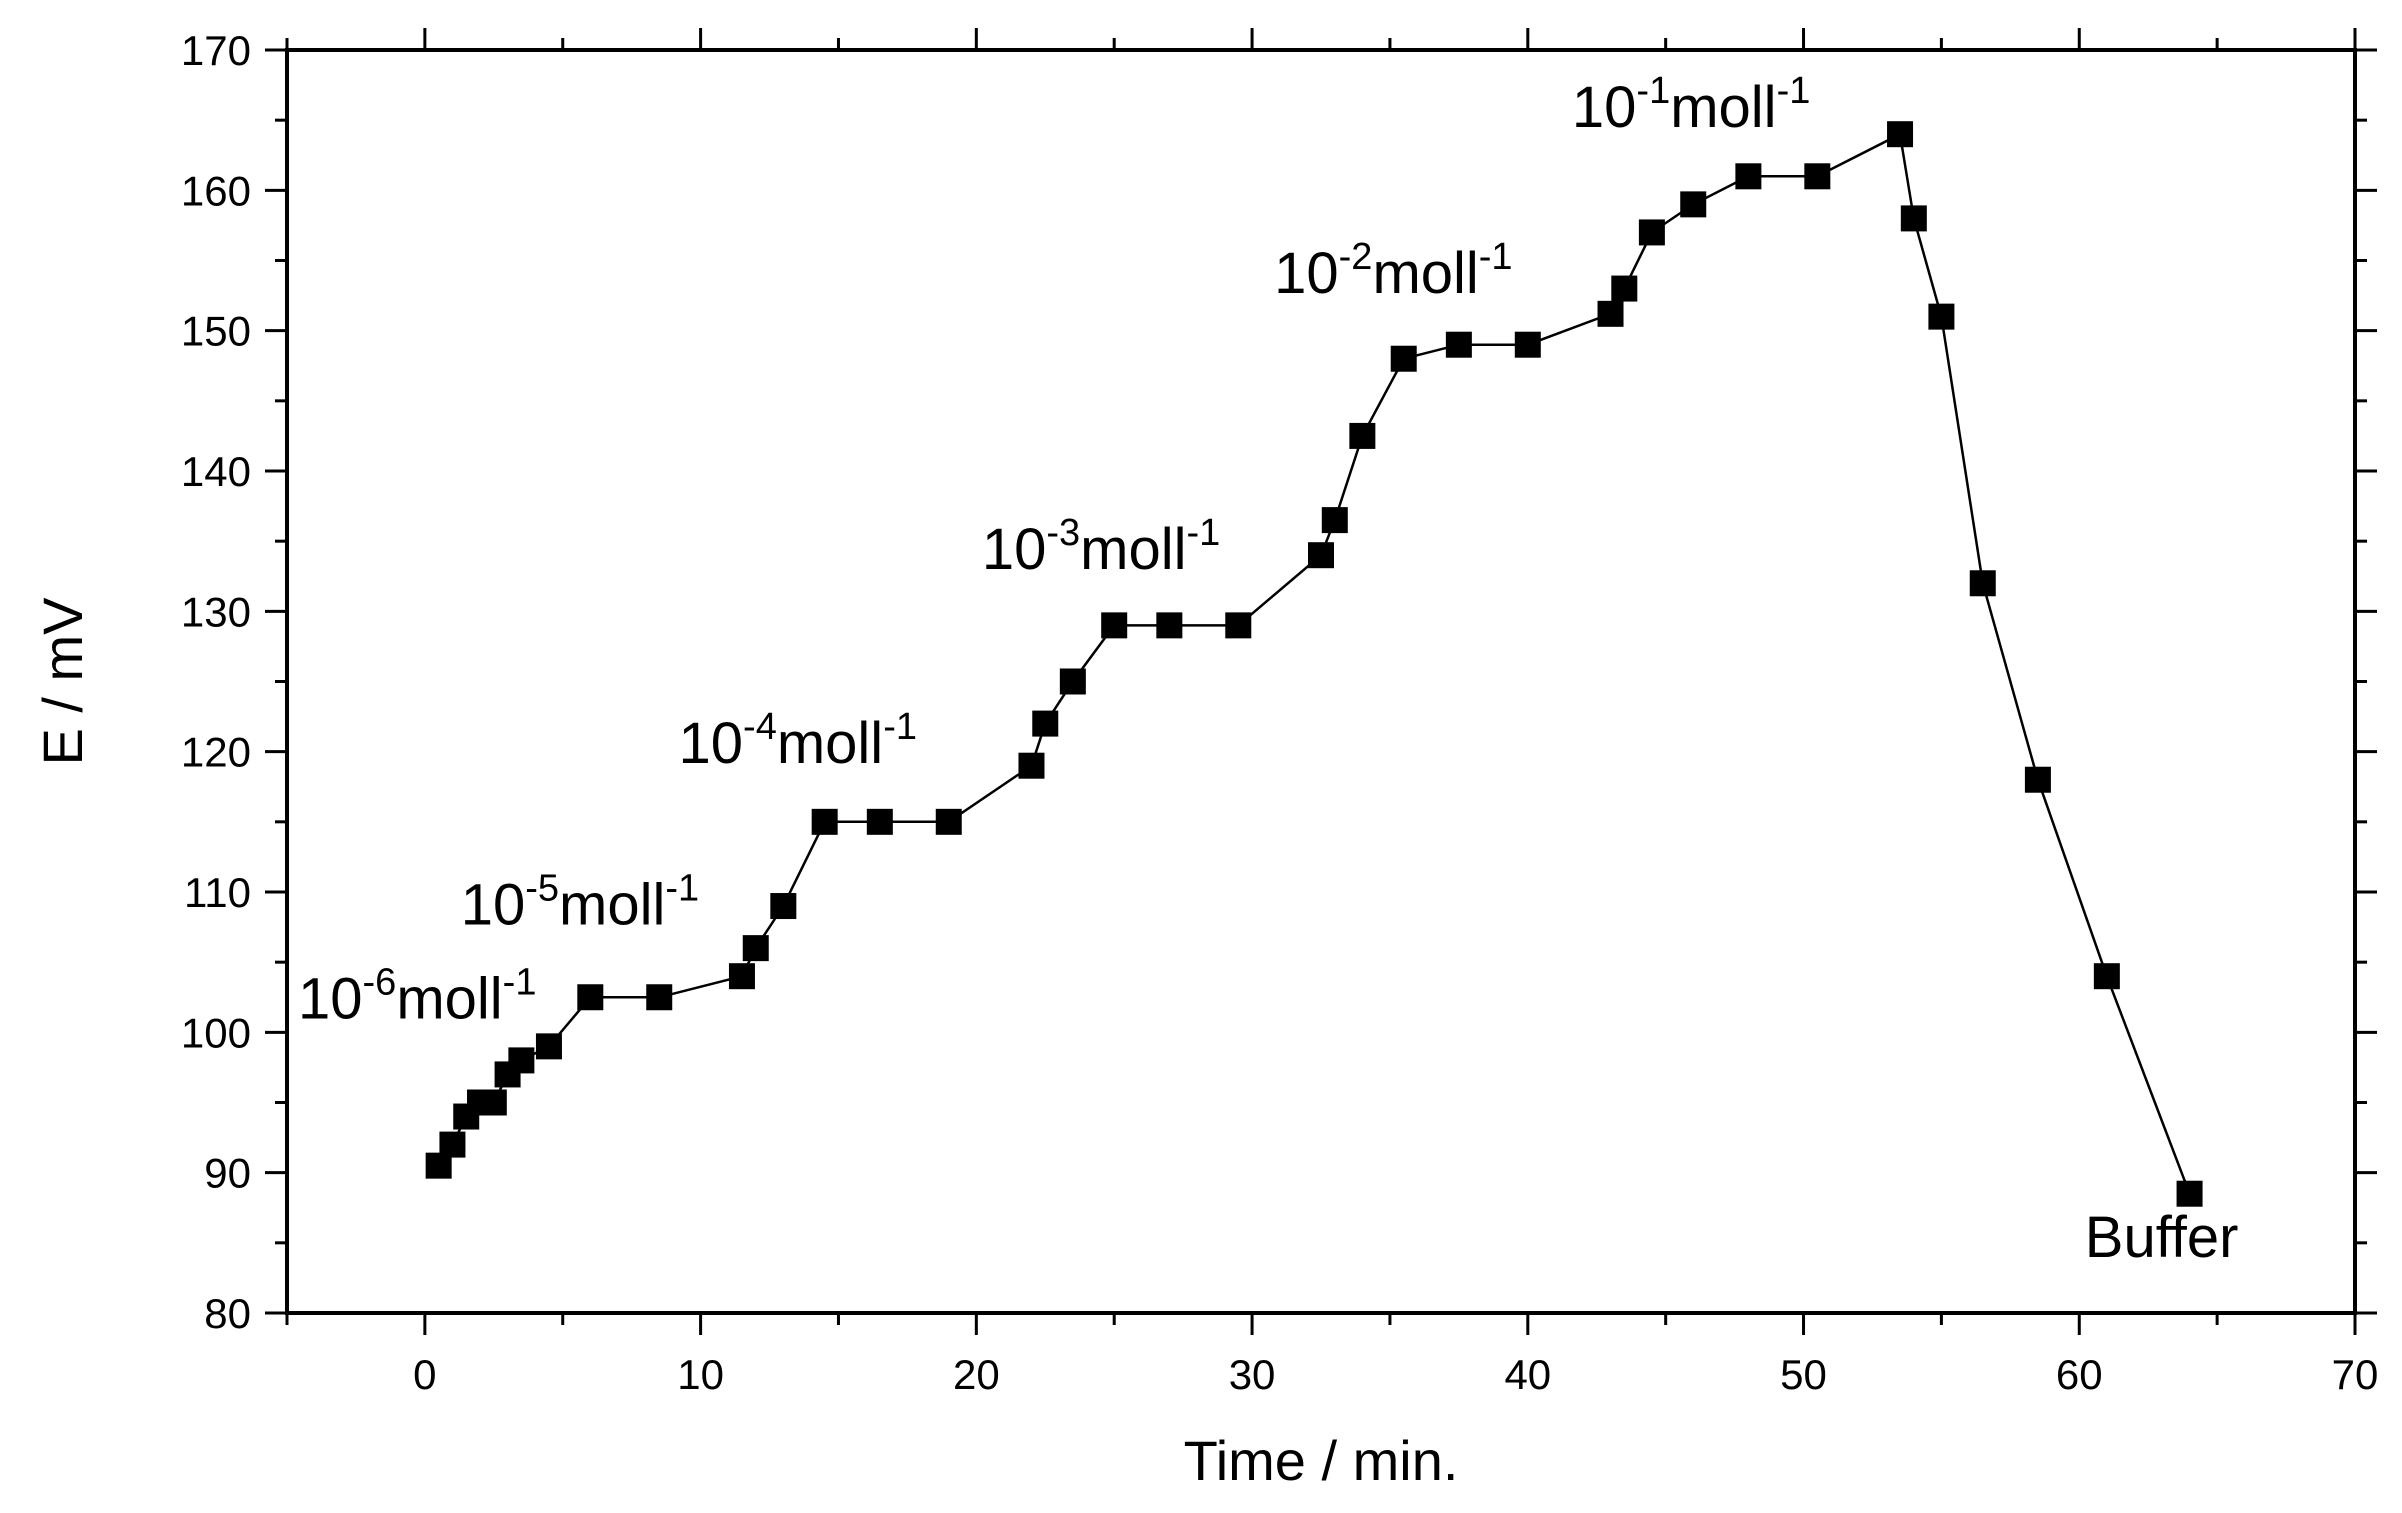 The image size is (2402, 1513). Describe the element at coordinates (216, 190) in the screenshot. I see `y-tick-label: 160` at that location.